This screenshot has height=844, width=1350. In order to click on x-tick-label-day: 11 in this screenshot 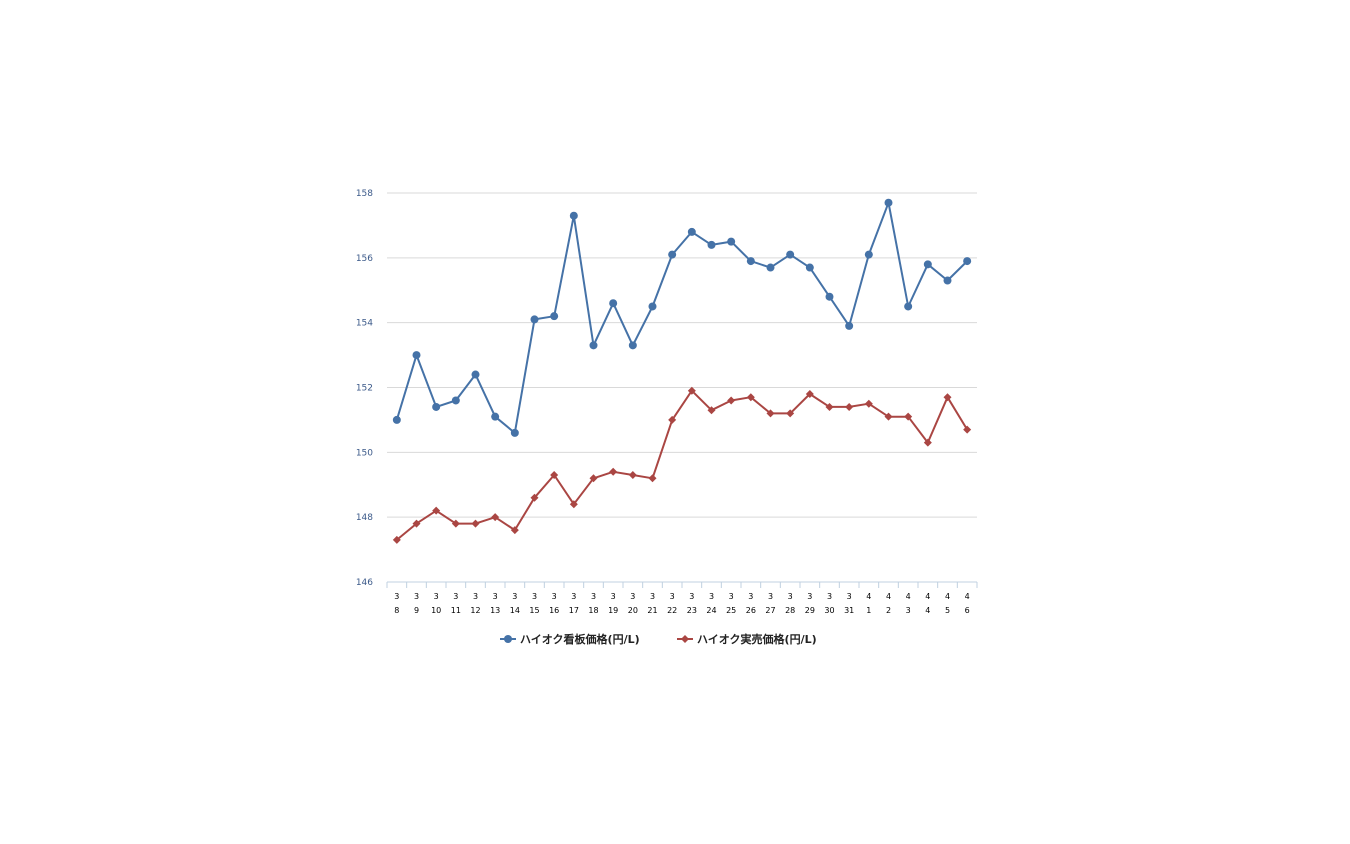, I will do `click(456, 610)`.